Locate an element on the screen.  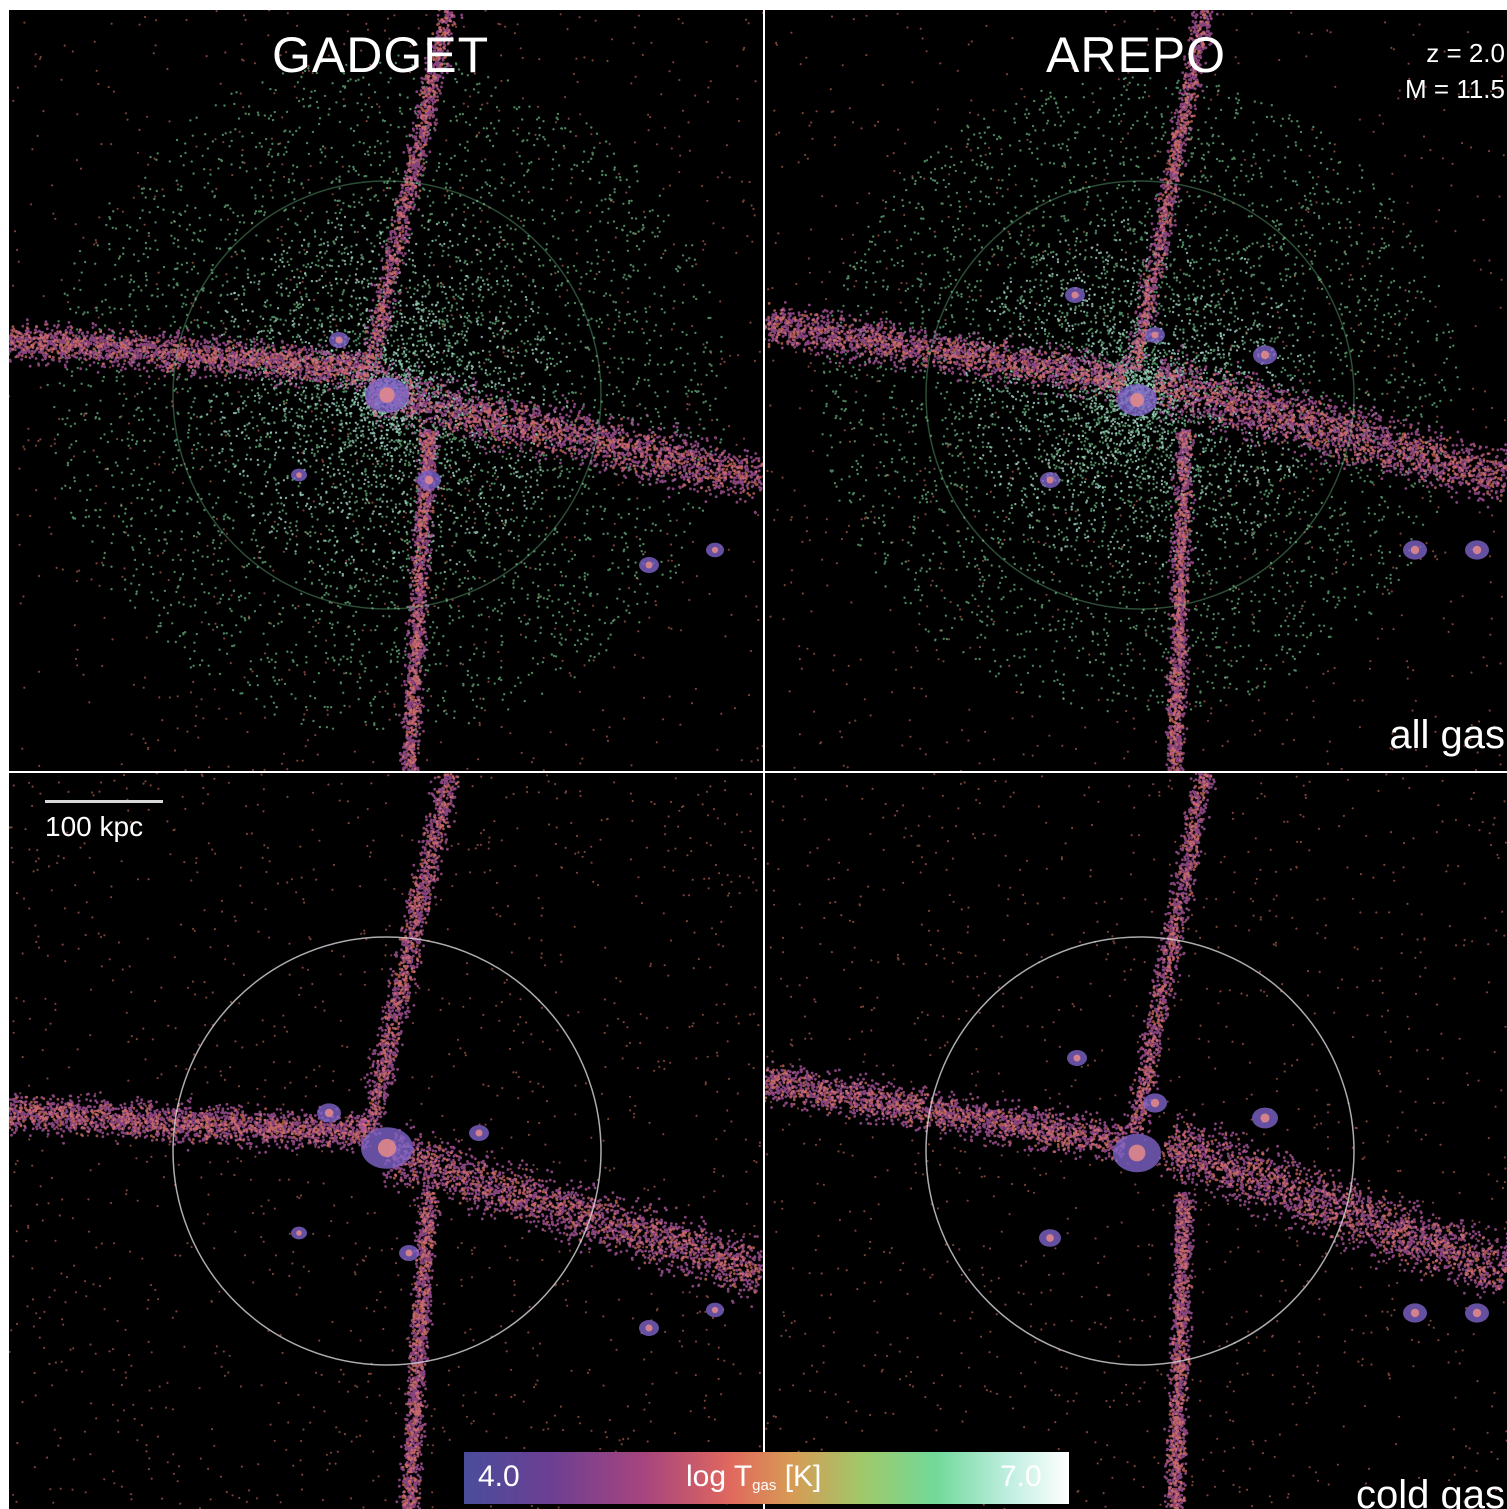
scale-bar-label: 100 kpc is located at coordinates (94, 826).